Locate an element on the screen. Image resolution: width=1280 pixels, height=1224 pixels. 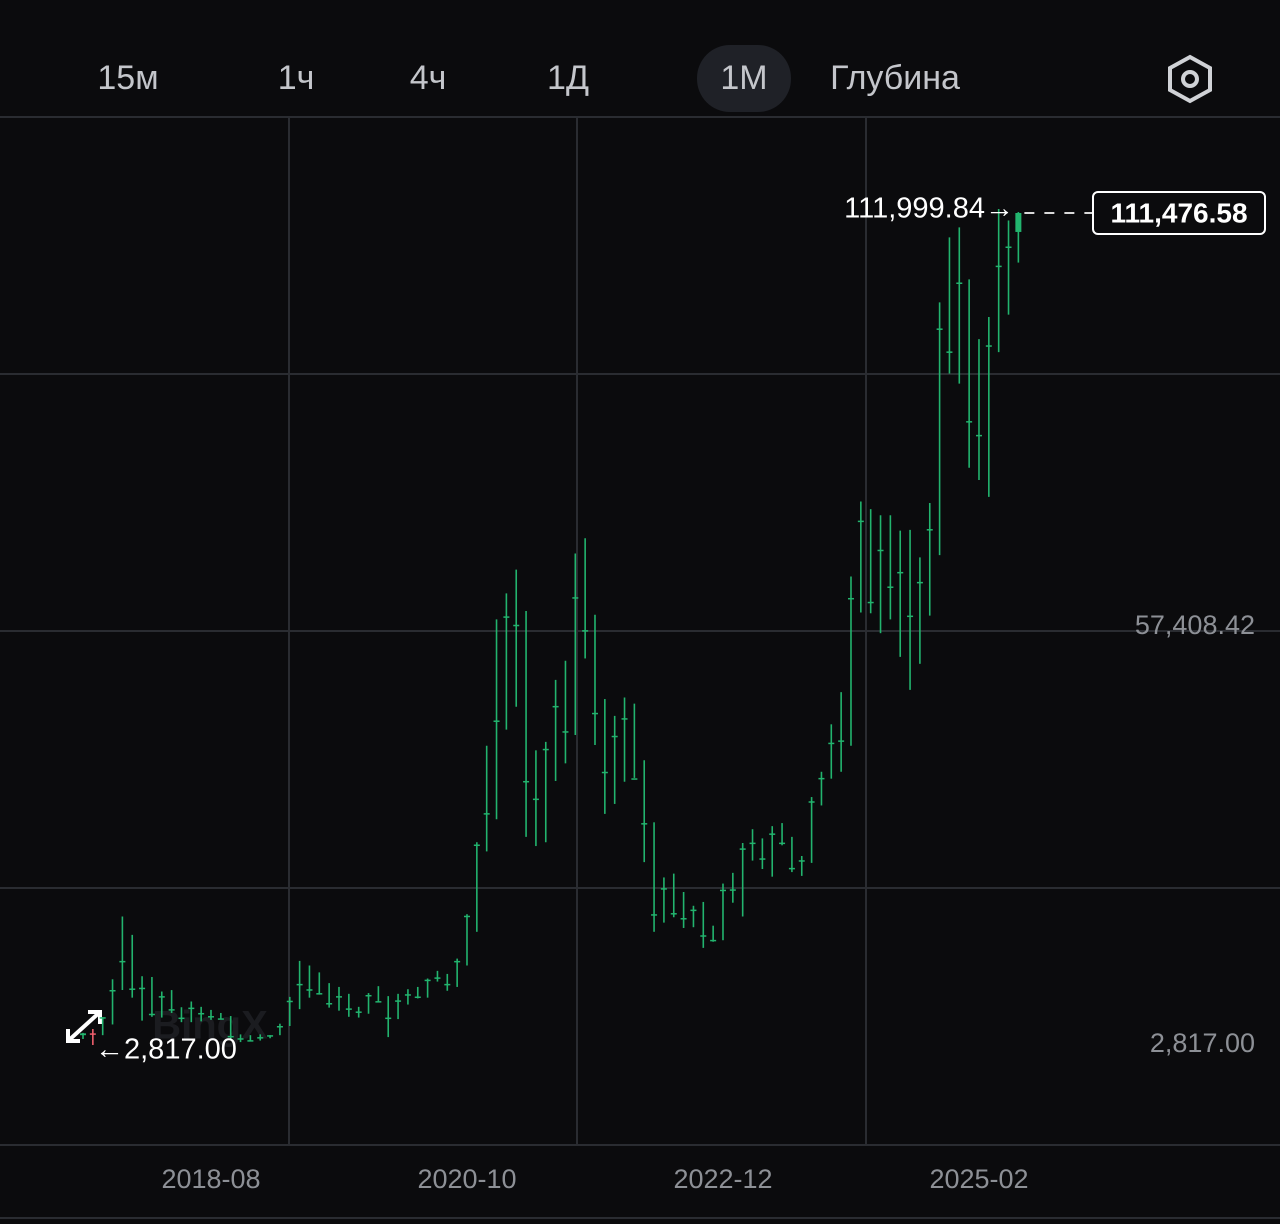
expand-icon is located at coordinates (84, 1026).